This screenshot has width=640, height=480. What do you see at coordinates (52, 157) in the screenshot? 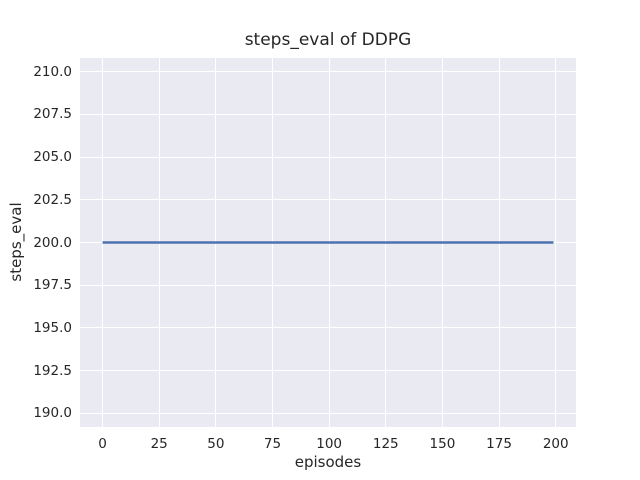
I see `y-tick-label: 205.0` at bounding box center [52, 157].